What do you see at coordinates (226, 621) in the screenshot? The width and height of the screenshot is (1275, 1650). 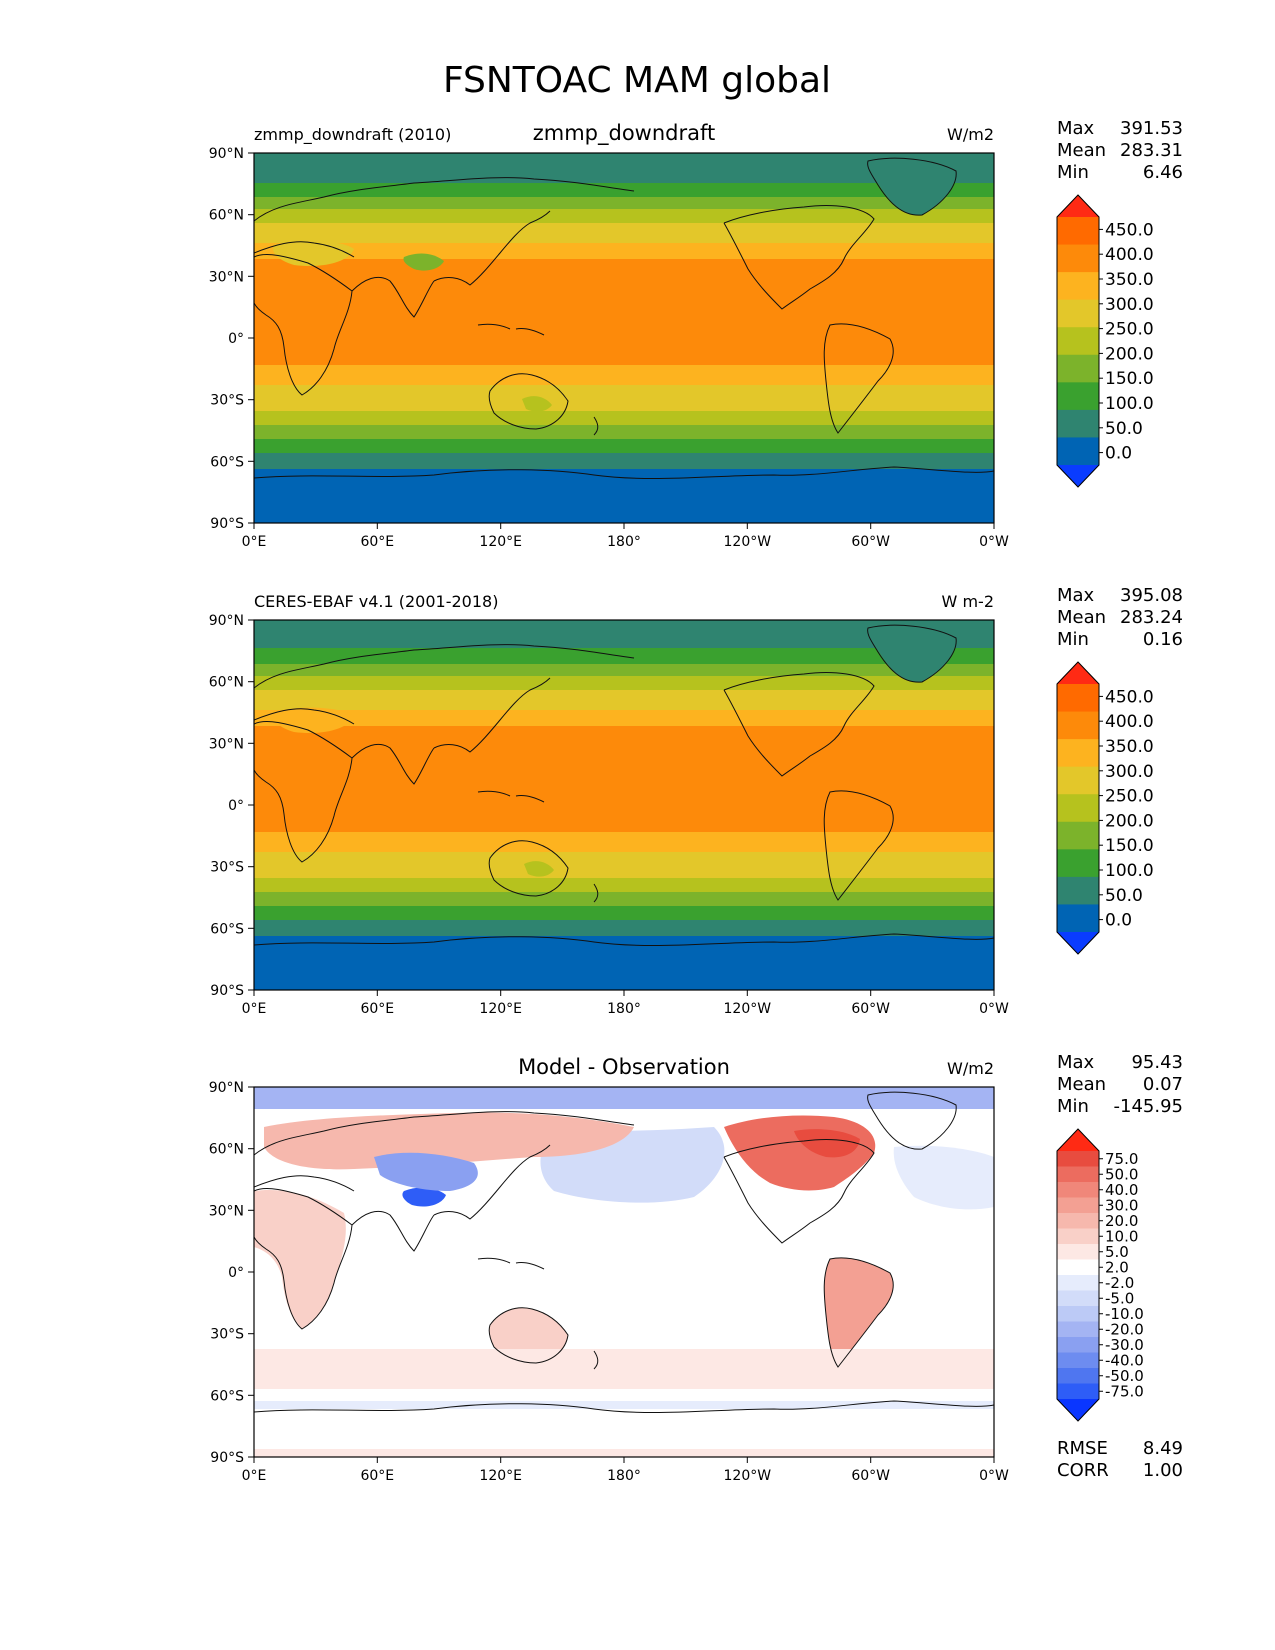 I see `lat-tick-label: 90°N` at bounding box center [226, 621].